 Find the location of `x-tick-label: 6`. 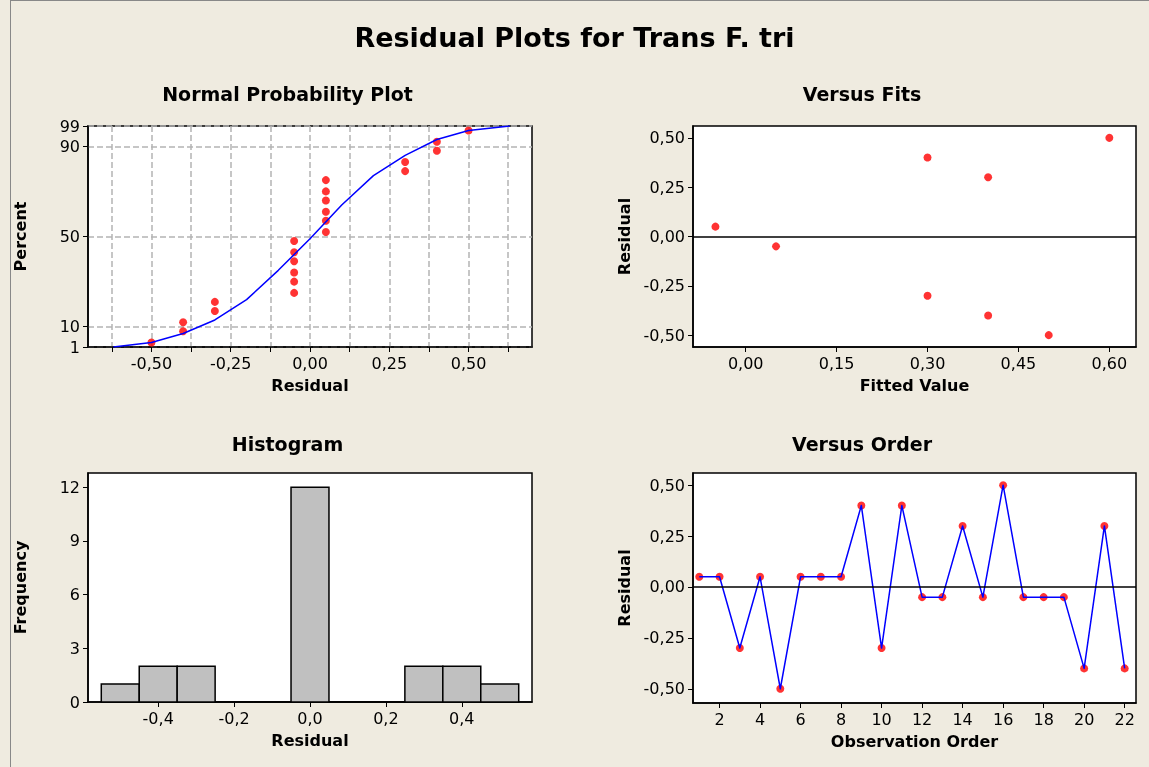

x-tick-label: 6 is located at coordinates (800, 719).